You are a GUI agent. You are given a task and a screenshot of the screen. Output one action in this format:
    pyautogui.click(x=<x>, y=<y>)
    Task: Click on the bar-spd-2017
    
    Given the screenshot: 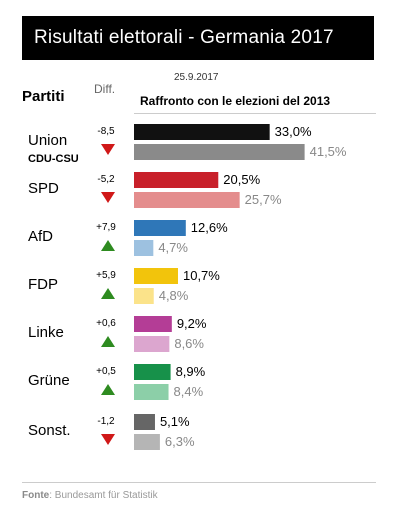 What is the action you would take?
    pyautogui.click(x=176, y=180)
    